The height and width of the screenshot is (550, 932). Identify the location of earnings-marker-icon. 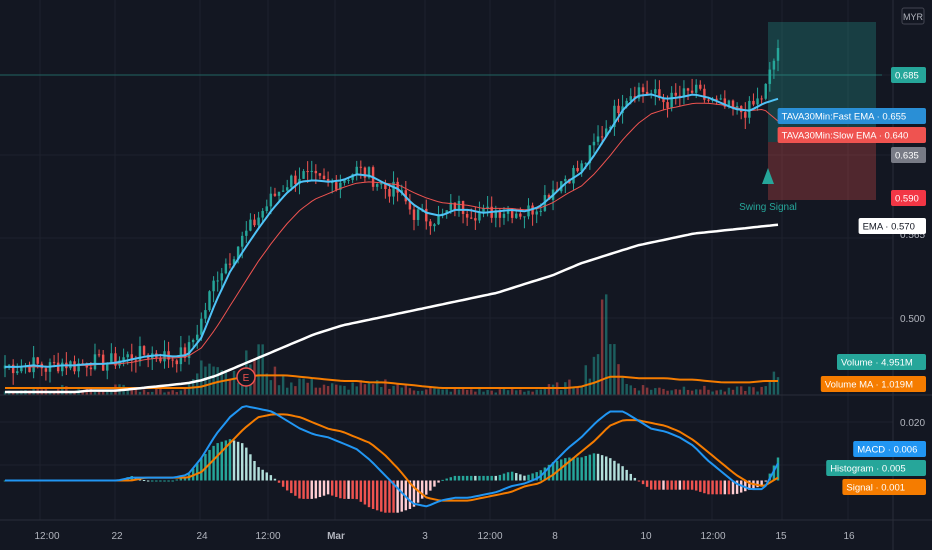
(246, 377).